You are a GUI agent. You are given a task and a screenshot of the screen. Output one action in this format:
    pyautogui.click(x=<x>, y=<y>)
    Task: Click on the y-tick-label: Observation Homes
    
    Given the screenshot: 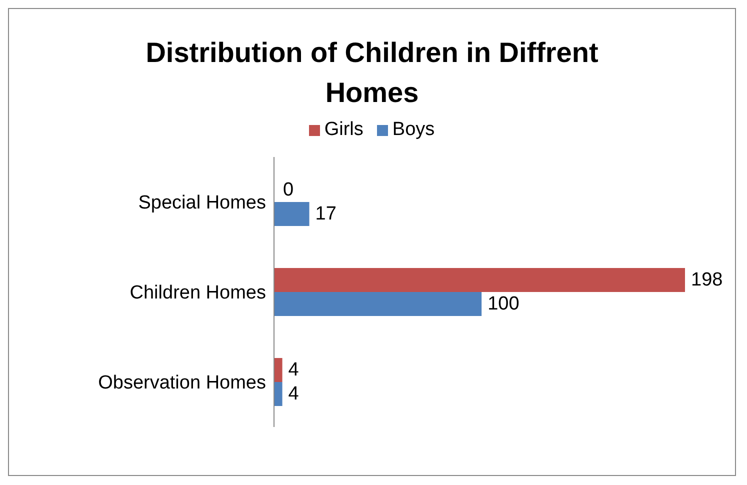 What is the action you would take?
    pyautogui.click(x=182, y=383)
    